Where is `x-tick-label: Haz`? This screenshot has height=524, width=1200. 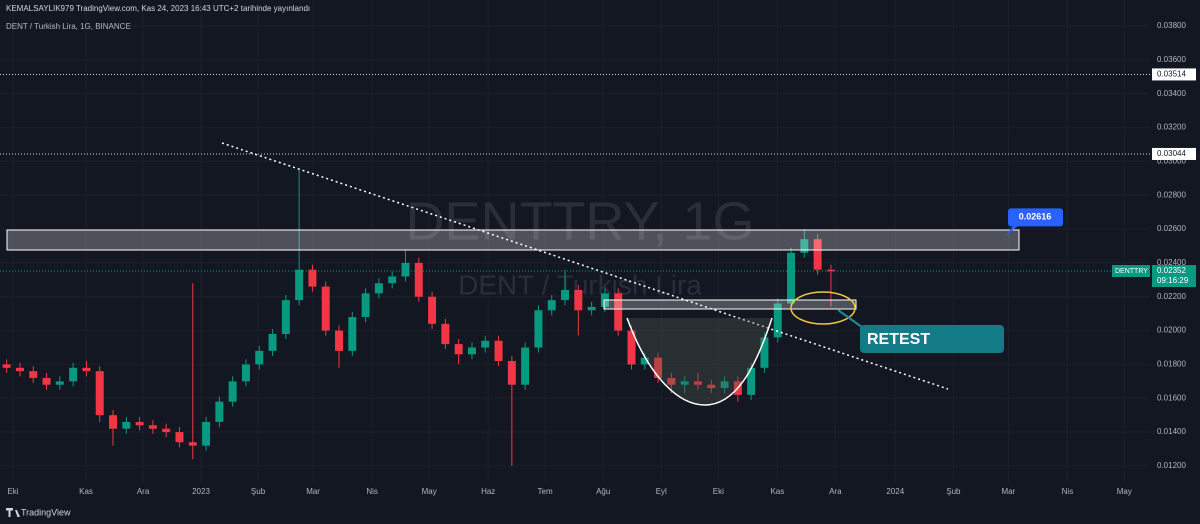 x-tick-label: Haz is located at coordinates (488, 491).